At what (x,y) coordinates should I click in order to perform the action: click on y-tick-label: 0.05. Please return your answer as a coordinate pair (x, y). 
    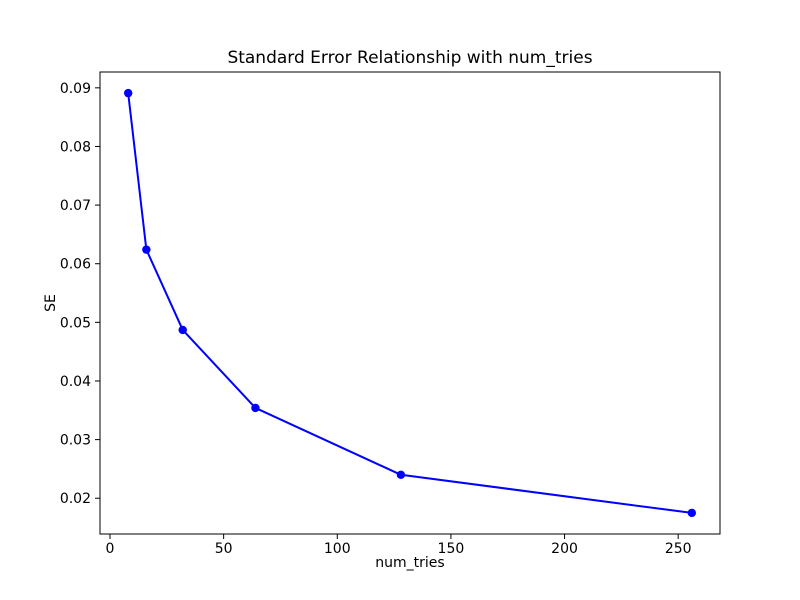
    Looking at the image, I should click on (75, 323).